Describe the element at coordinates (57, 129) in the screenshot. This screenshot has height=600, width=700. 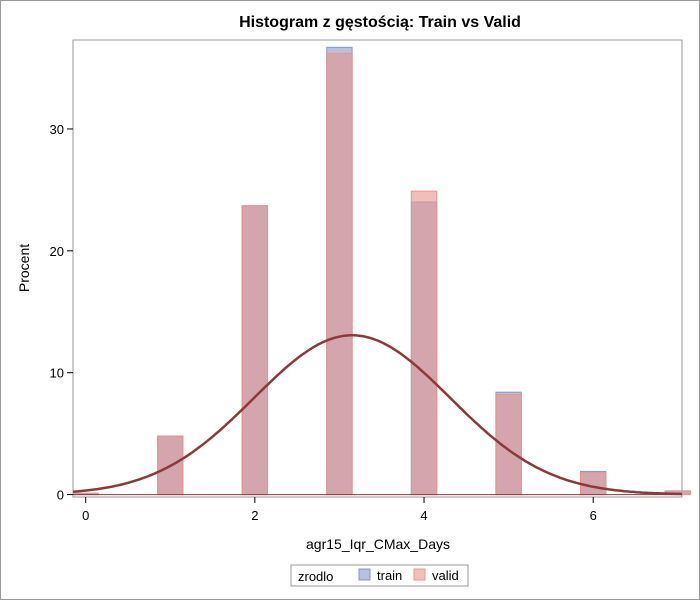
I see `y-tick-label-30: 30` at that location.